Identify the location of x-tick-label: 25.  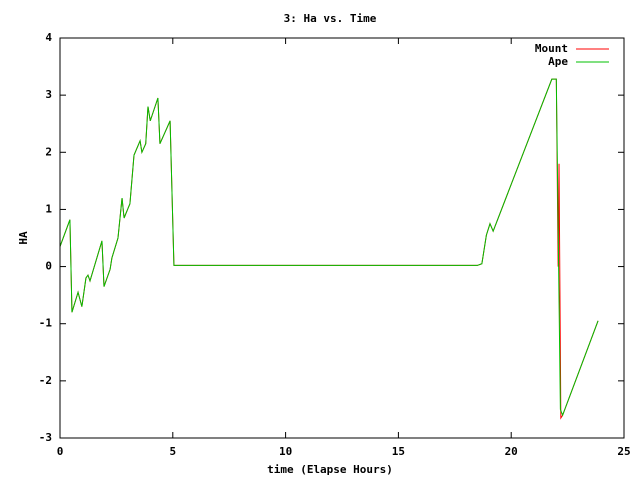
(623, 451).